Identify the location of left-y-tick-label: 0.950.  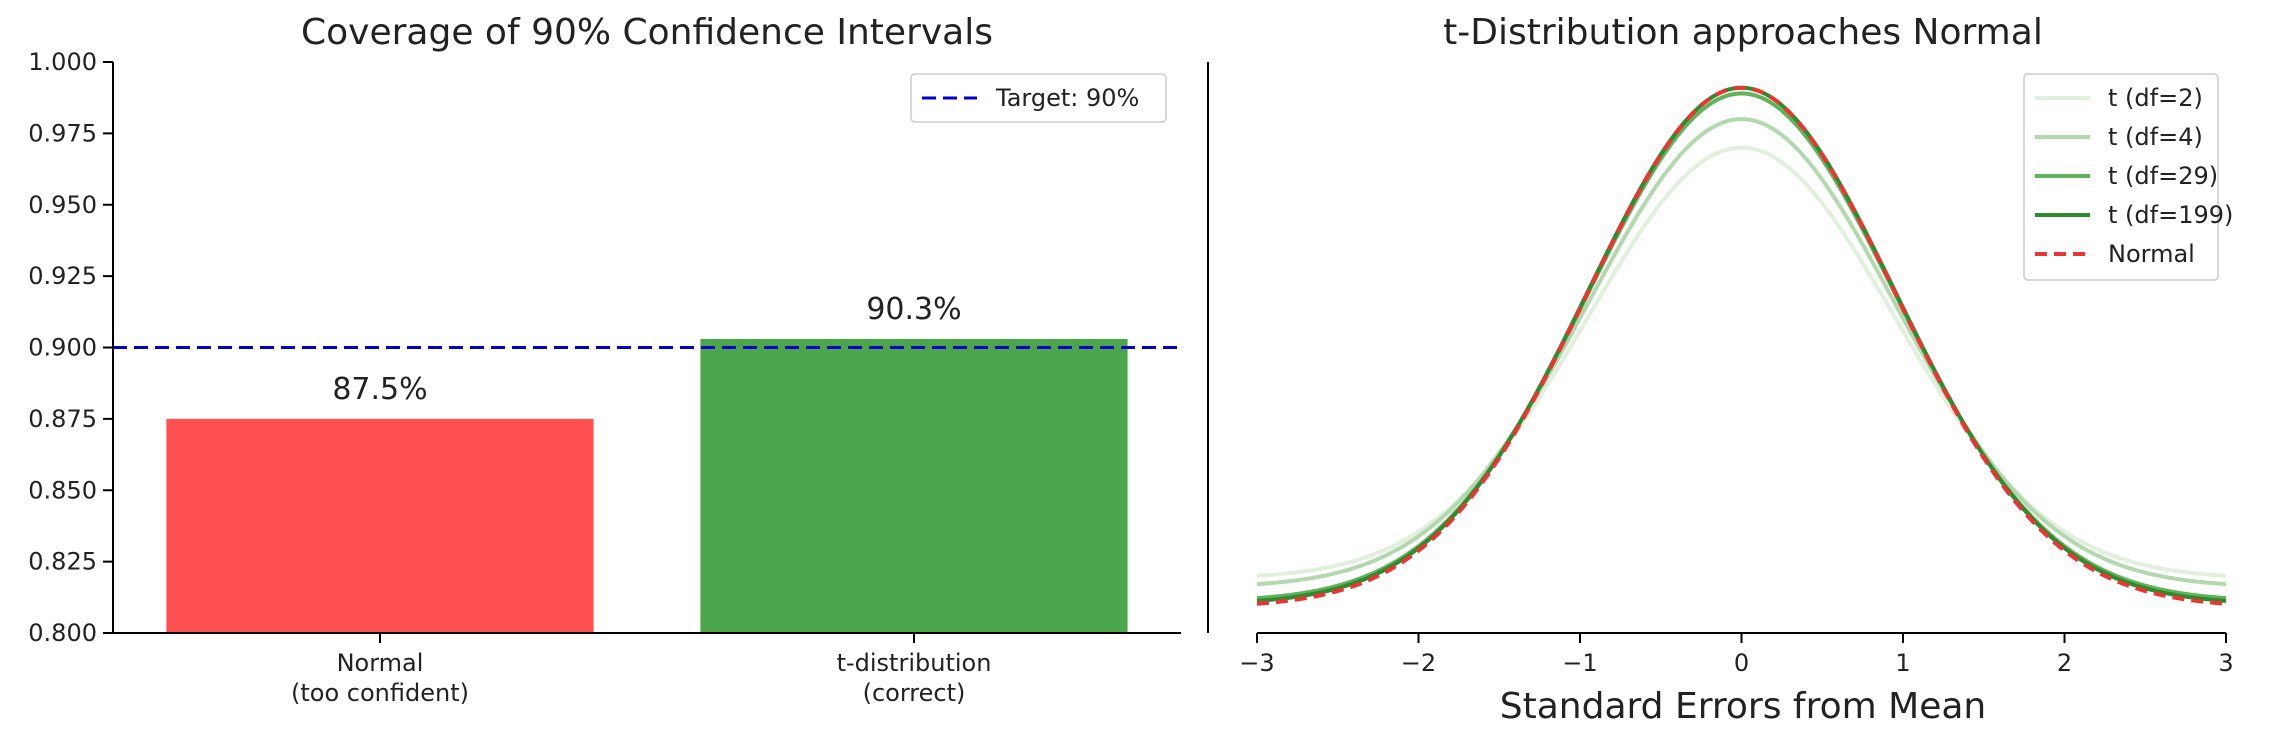
(62, 205).